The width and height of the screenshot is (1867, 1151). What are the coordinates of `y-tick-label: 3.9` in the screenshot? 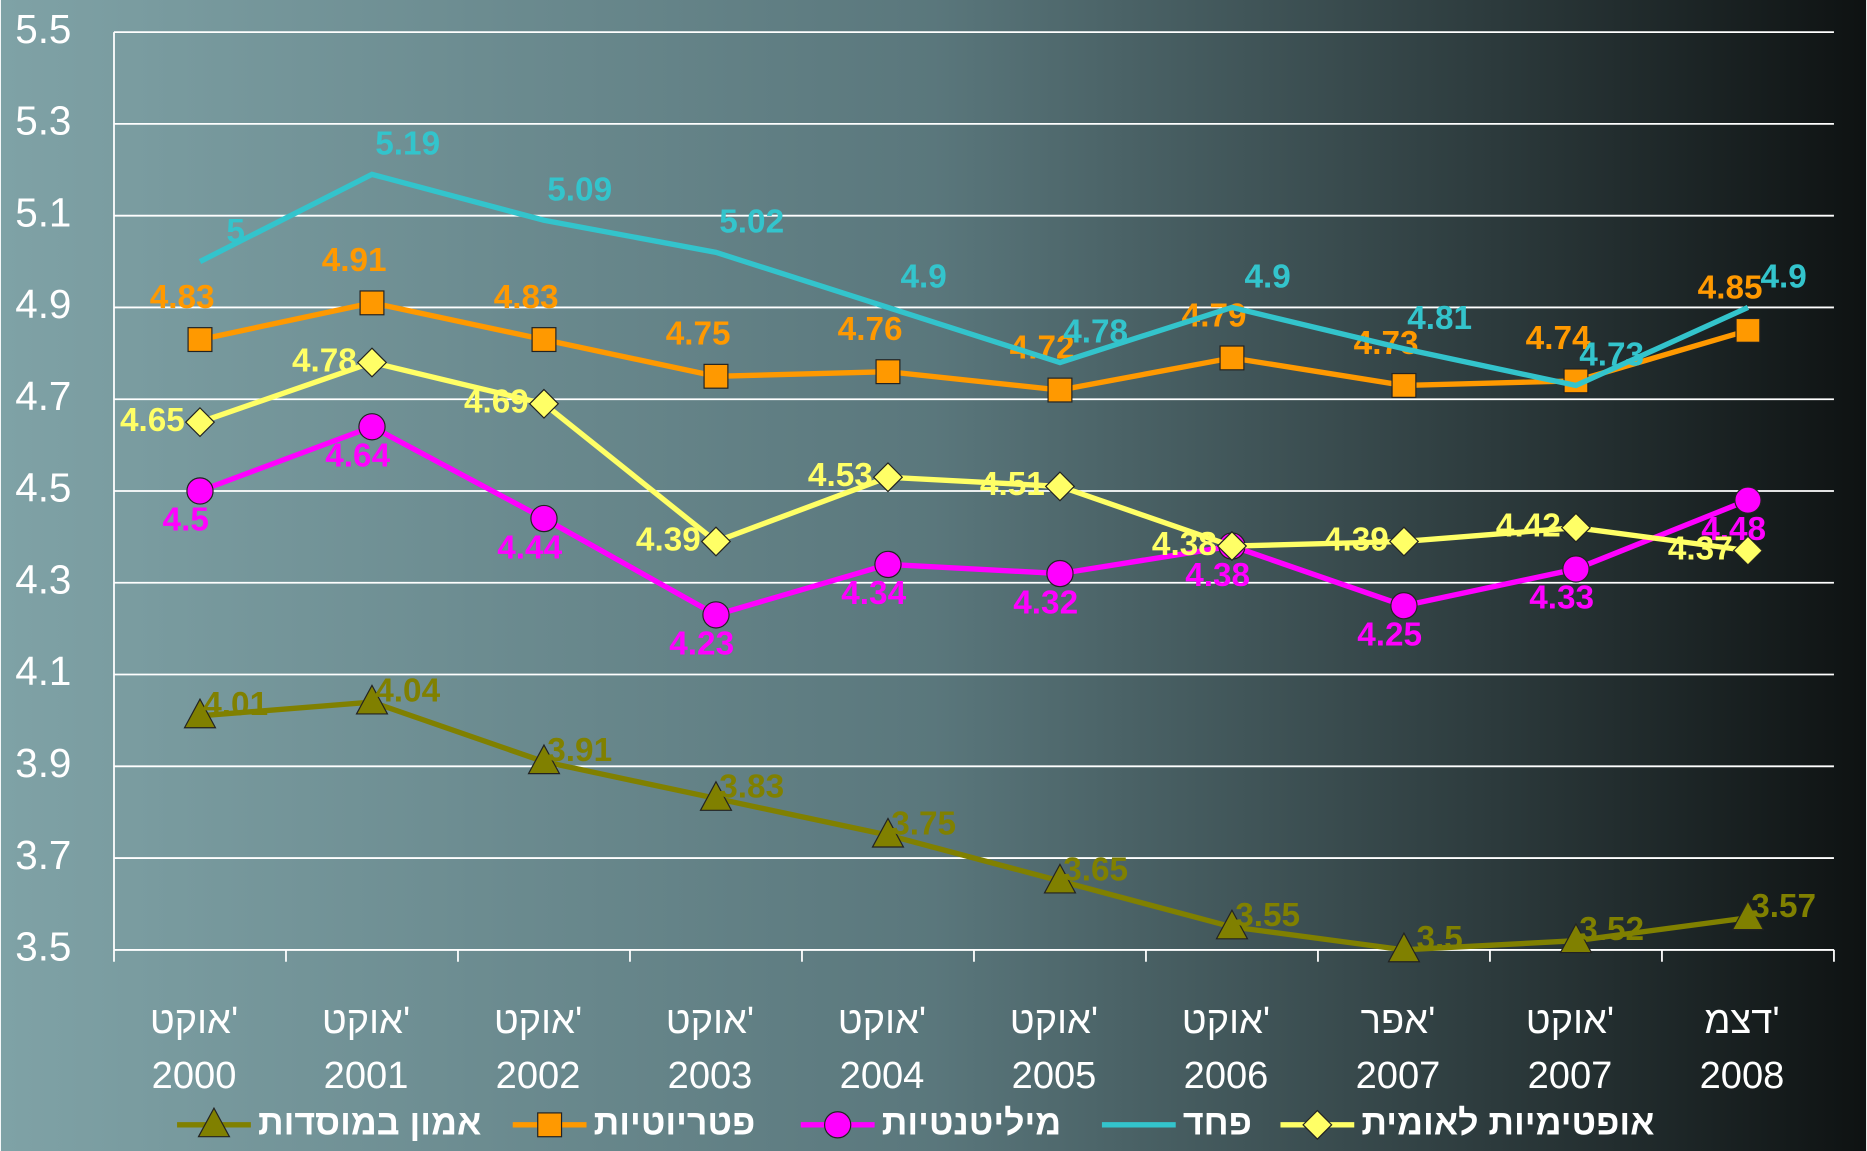 It's located at (43, 763).